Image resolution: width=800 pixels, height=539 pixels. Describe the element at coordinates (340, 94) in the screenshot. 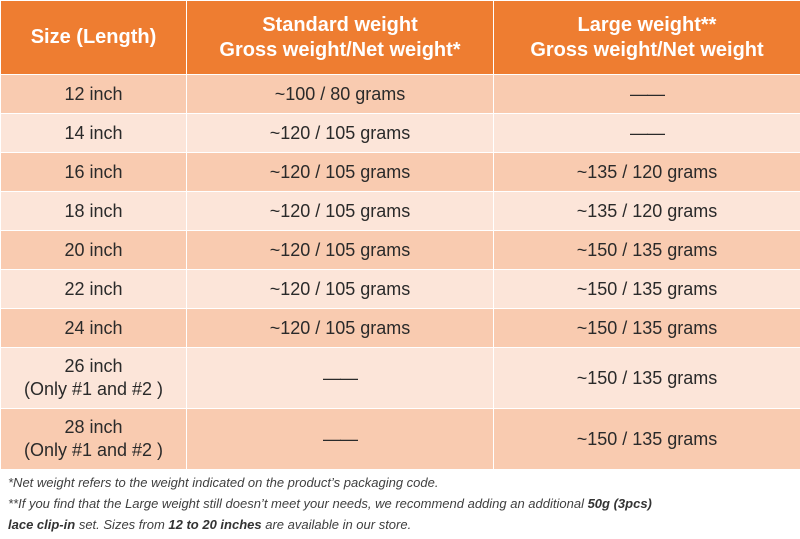

I see `standard-cell: ~100 / 80 grams` at that location.